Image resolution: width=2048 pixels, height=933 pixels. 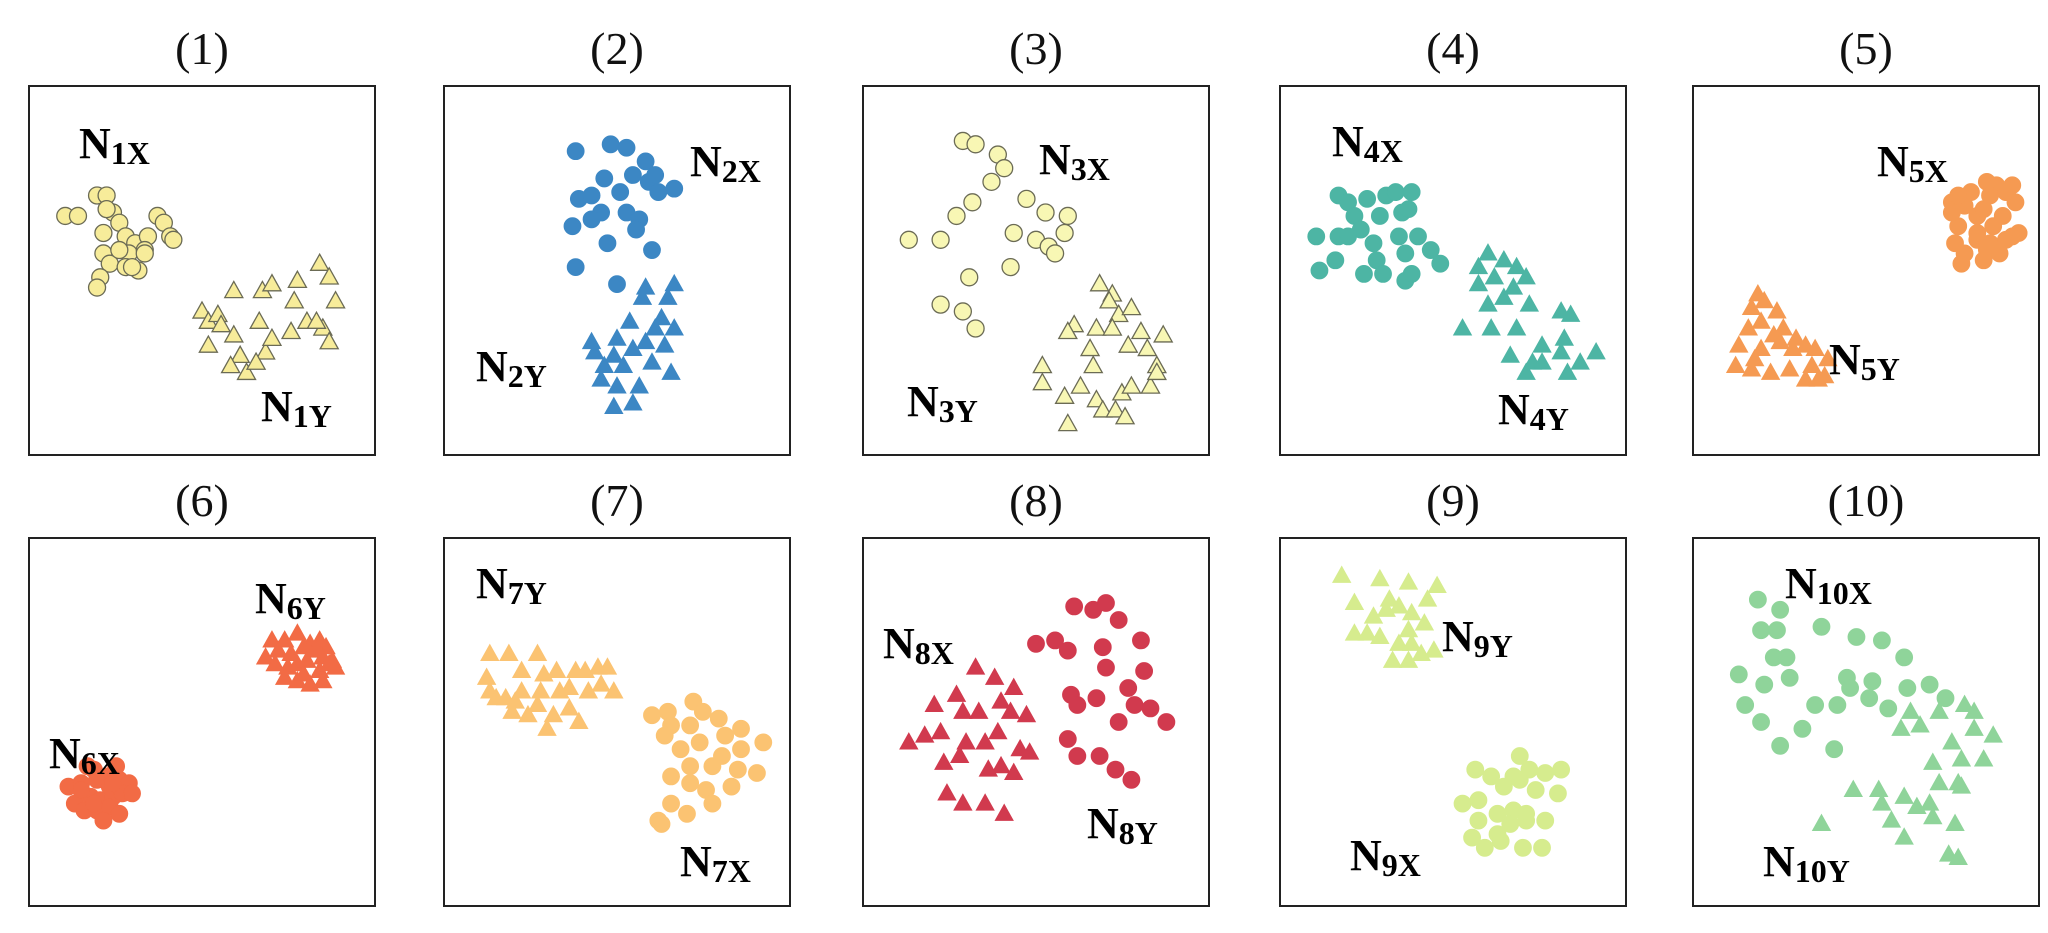 I want to click on panel-title: (6), so click(x=202, y=500).